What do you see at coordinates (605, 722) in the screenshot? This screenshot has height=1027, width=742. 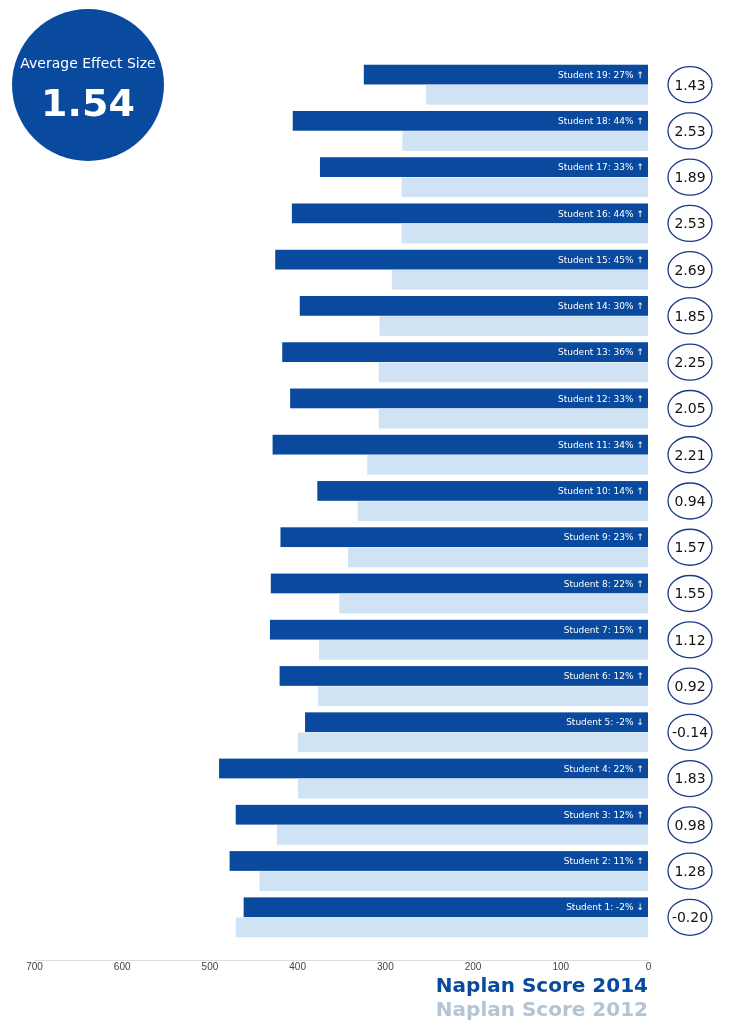 I see `y-tick-label: Student 5: -2% ↓` at bounding box center [605, 722].